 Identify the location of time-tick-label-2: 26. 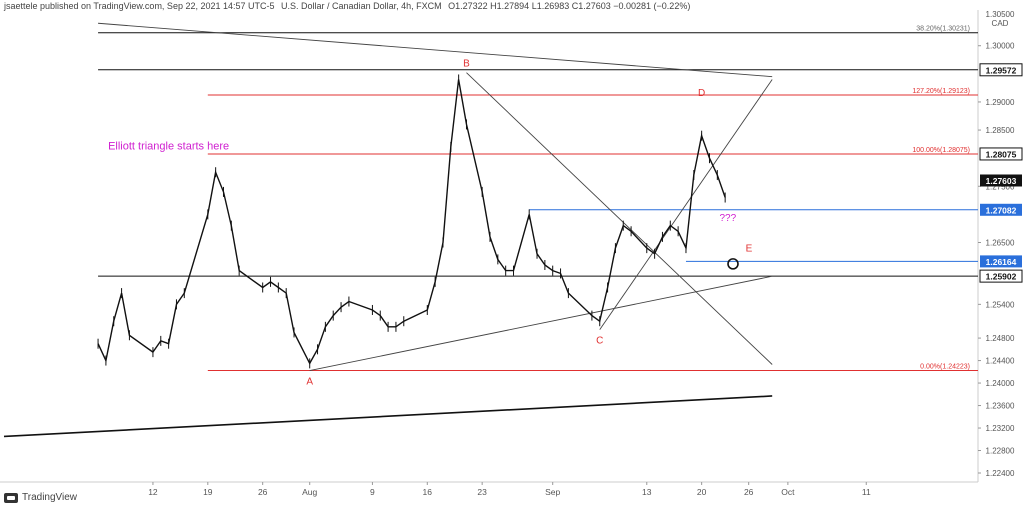
(263, 492).